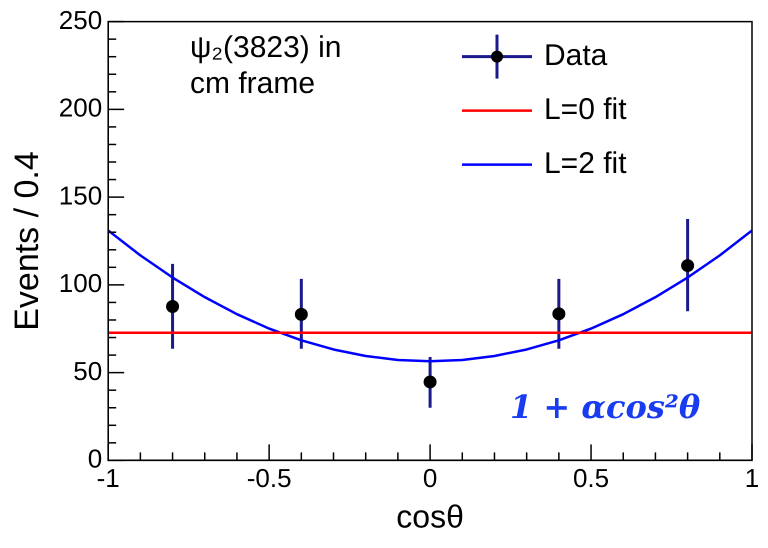 Image resolution: width=768 pixels, height=548 pixels. I want to click on legend-label: L=0 fit, so click(586, 109).